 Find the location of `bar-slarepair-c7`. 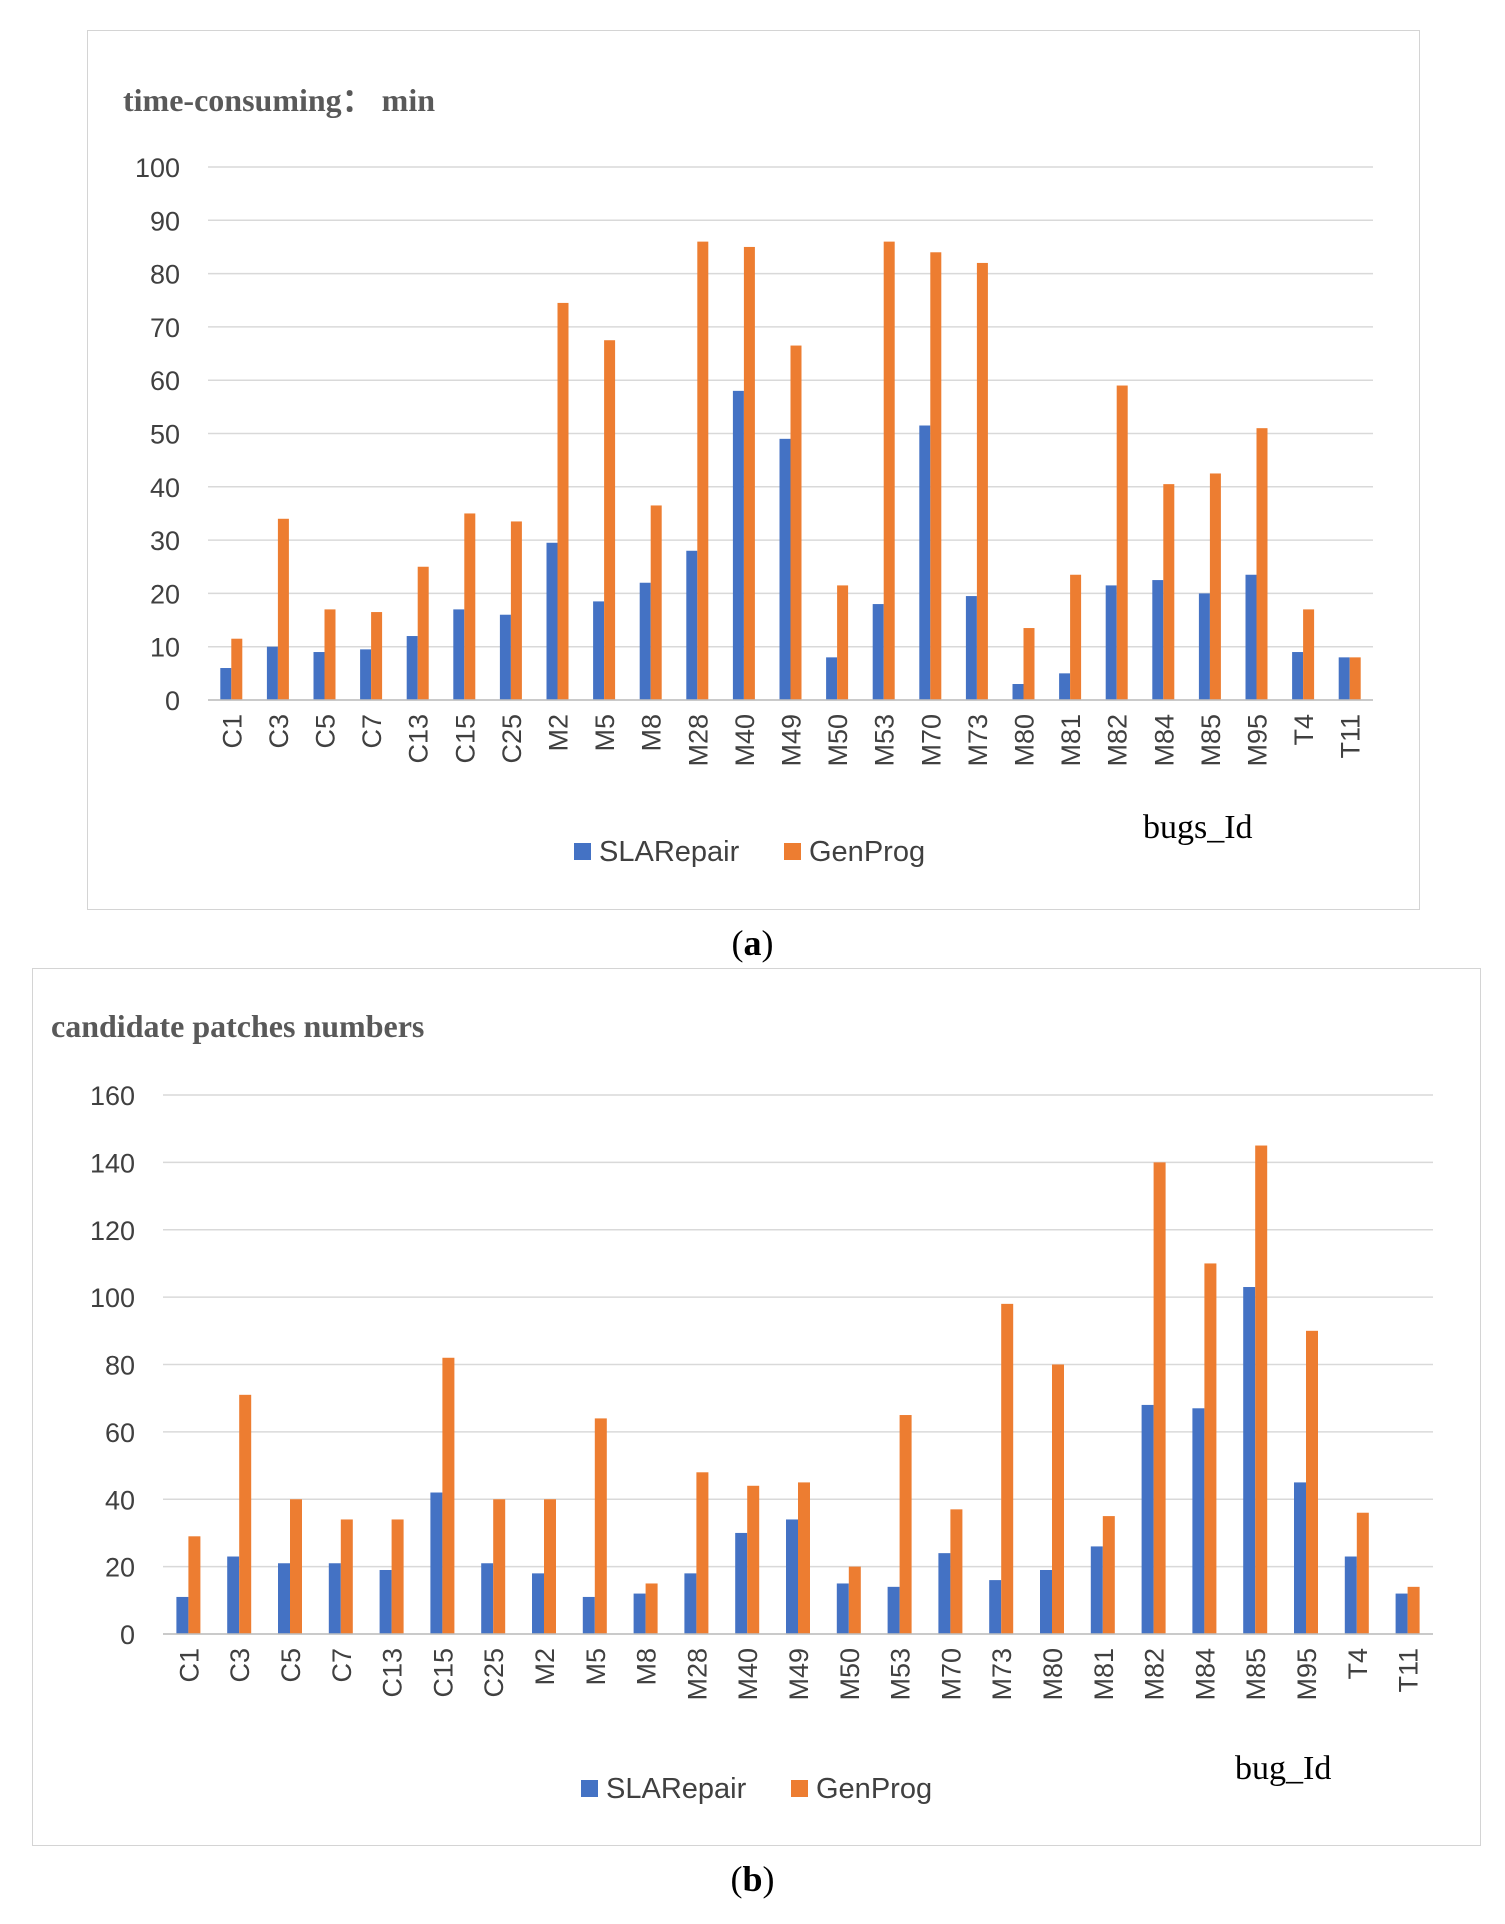

bar-slarepair-c7 is located at coordinates (366, 674).